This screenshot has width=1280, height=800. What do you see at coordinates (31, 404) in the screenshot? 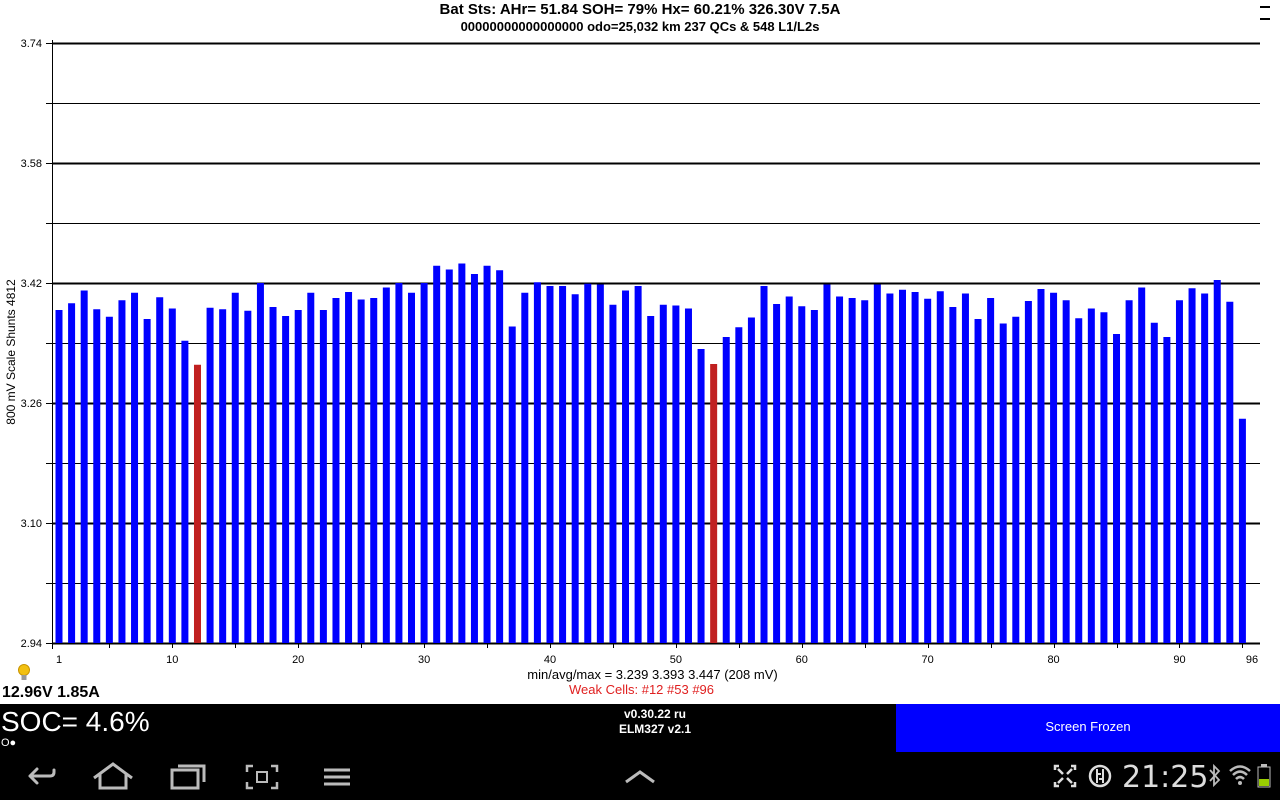
I see `y-tick-label: 3.26` at bounding box center [31, 404].